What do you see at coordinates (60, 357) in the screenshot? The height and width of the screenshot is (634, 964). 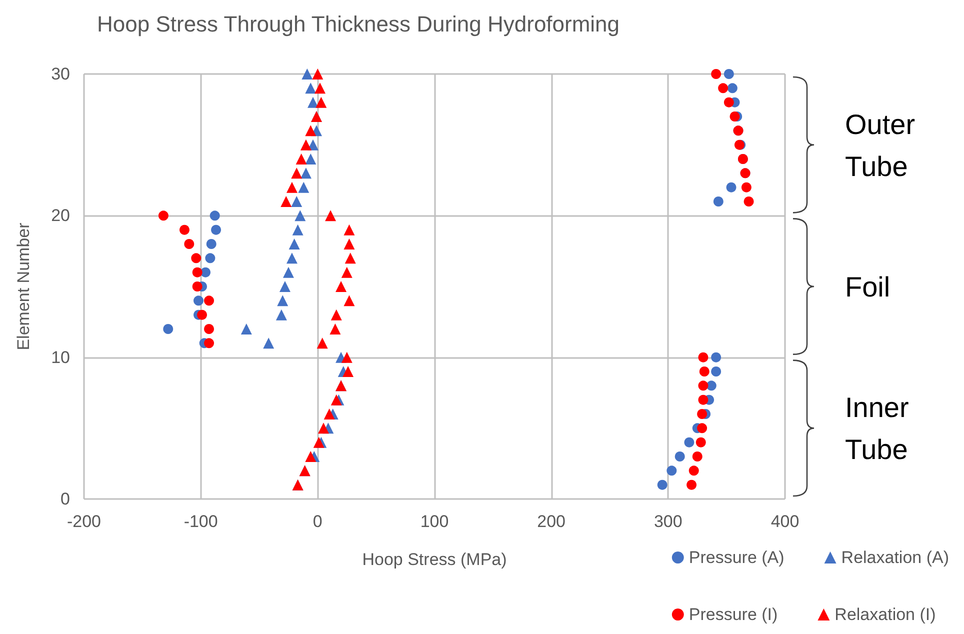 I see `y-tick-label: 10` at bounding box center [60, 357].